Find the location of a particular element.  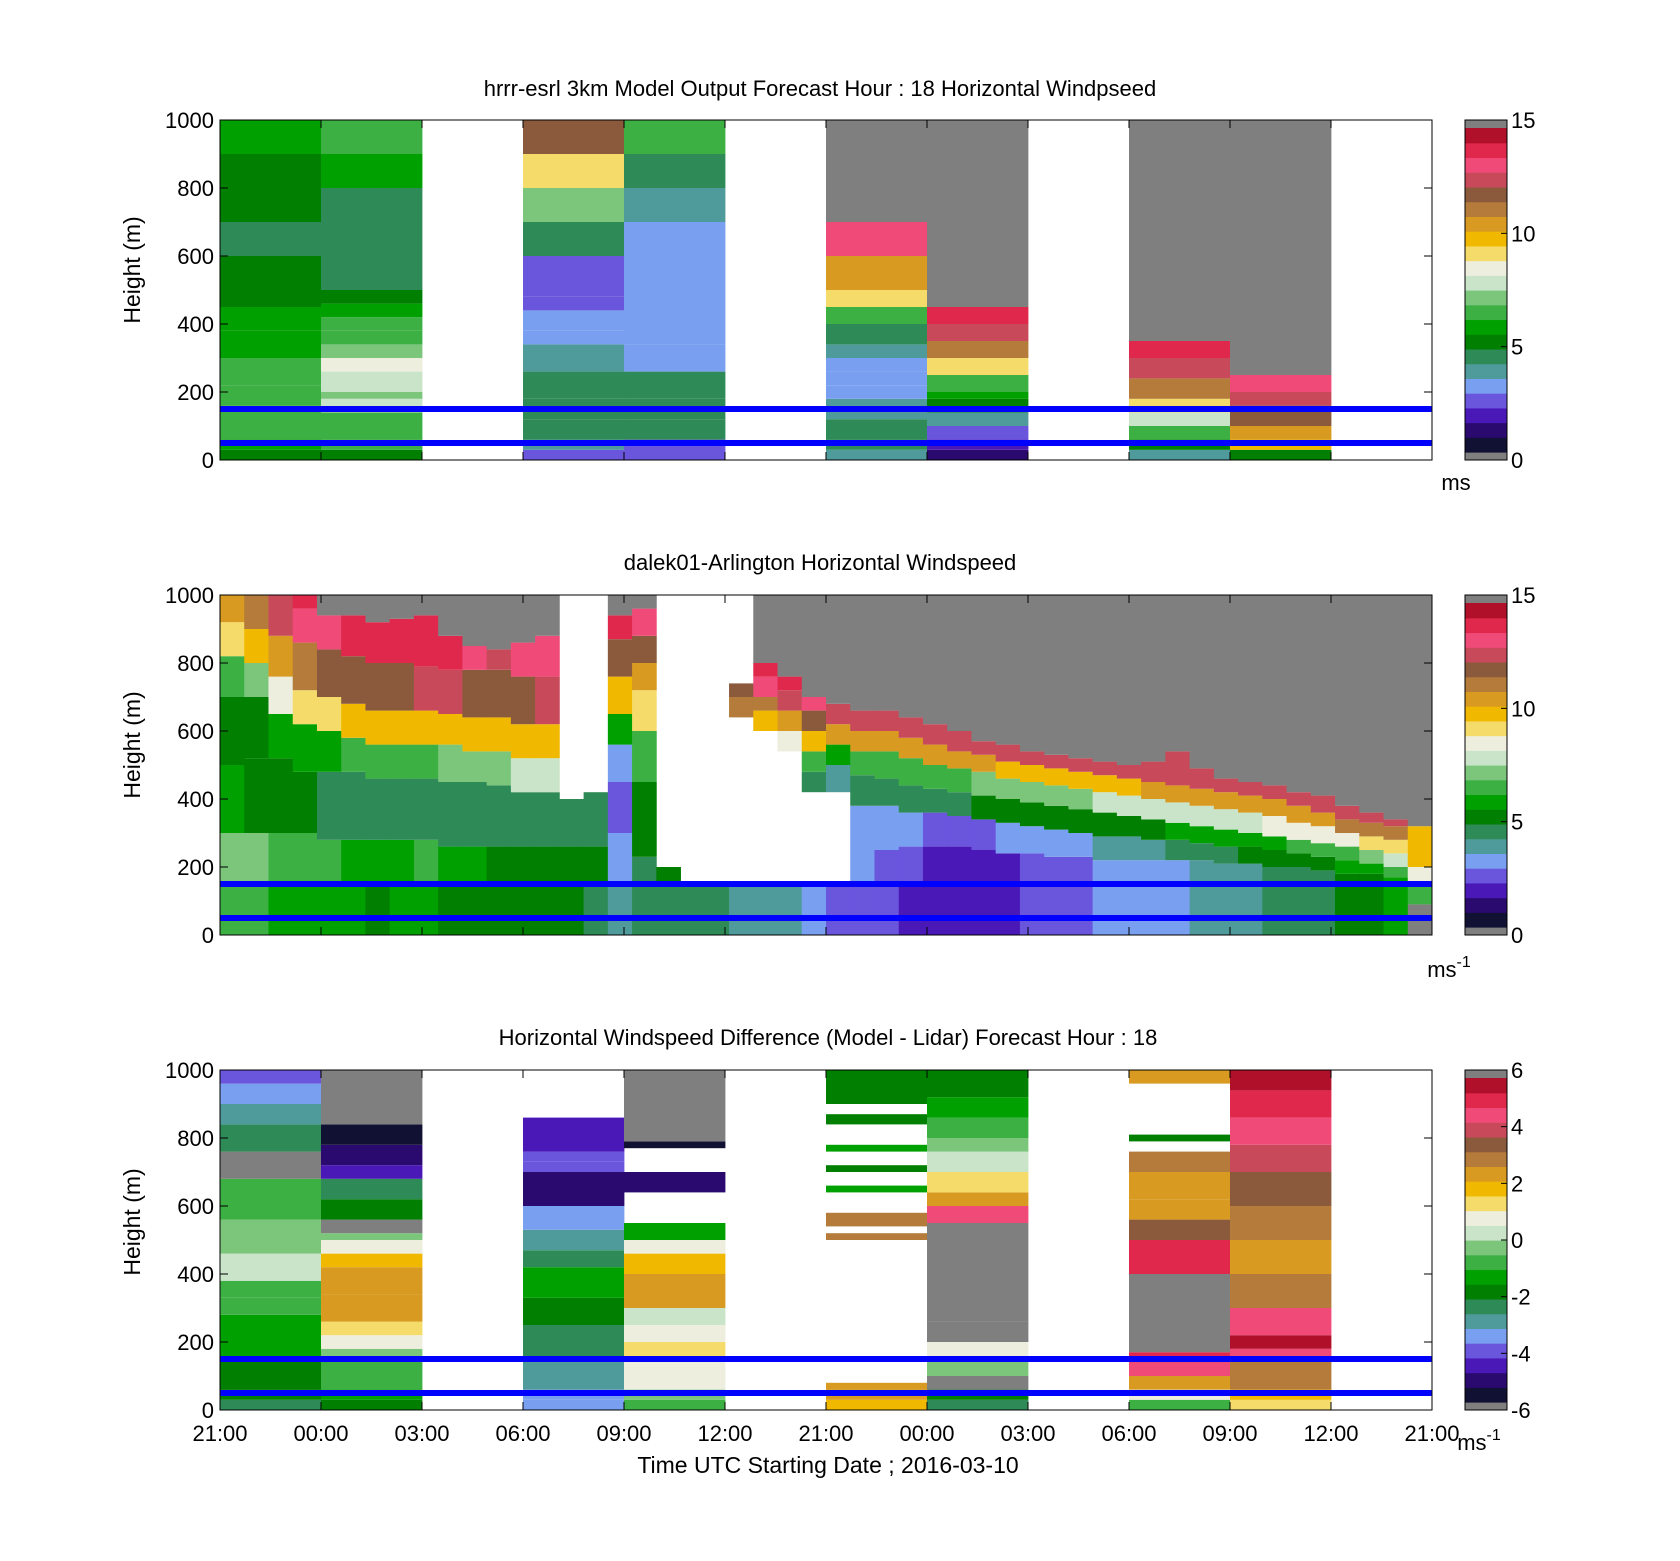

panel-lidar-title: dalek01-Arlington Horizontal Windspeed is located at coordinates (820, 562).